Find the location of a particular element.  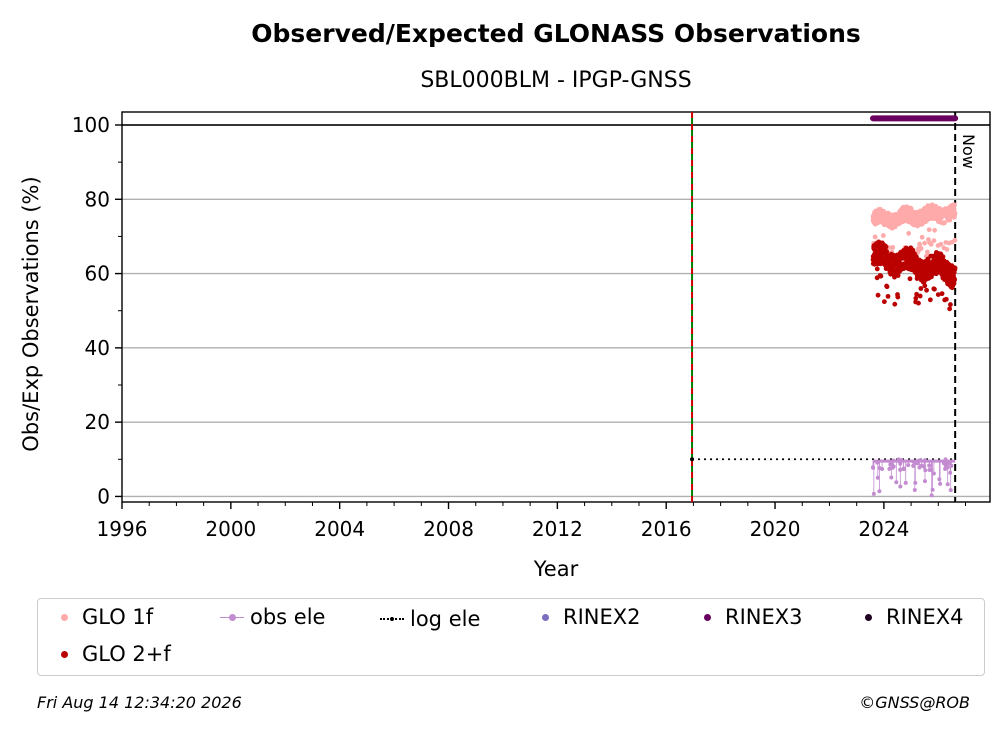

legend-item-glo1f: GLO 1f is located at coordinates (102, 617).